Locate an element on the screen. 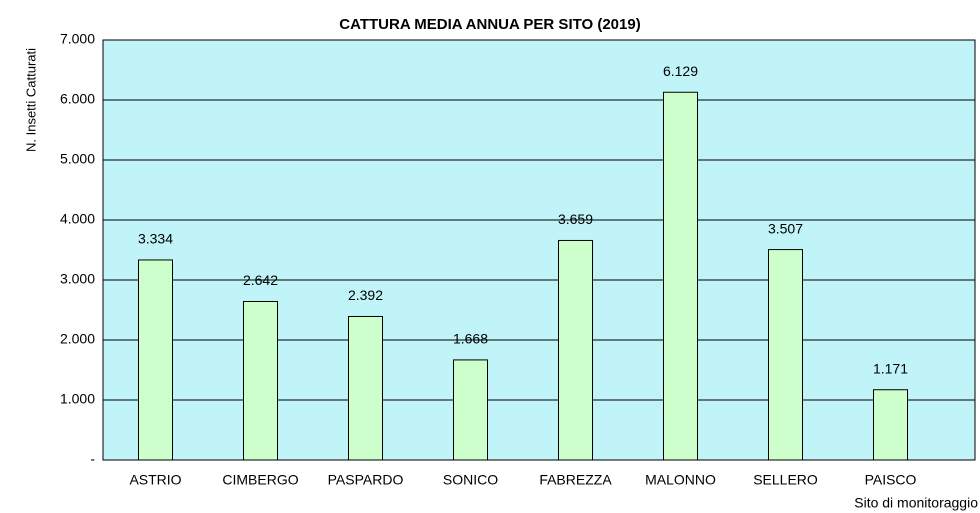 Image resolution: width=980 pixels, height=513 pixels. x-tick-label: MALONNO is located at coordinates (680, 480).